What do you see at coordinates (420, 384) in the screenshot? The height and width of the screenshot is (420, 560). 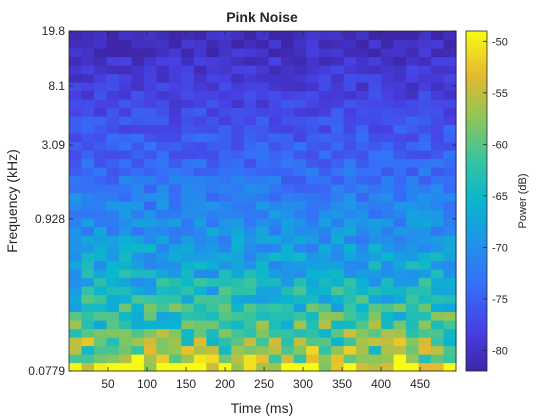 I see `x-tick-label: 450` at bounding box center [420, 384].